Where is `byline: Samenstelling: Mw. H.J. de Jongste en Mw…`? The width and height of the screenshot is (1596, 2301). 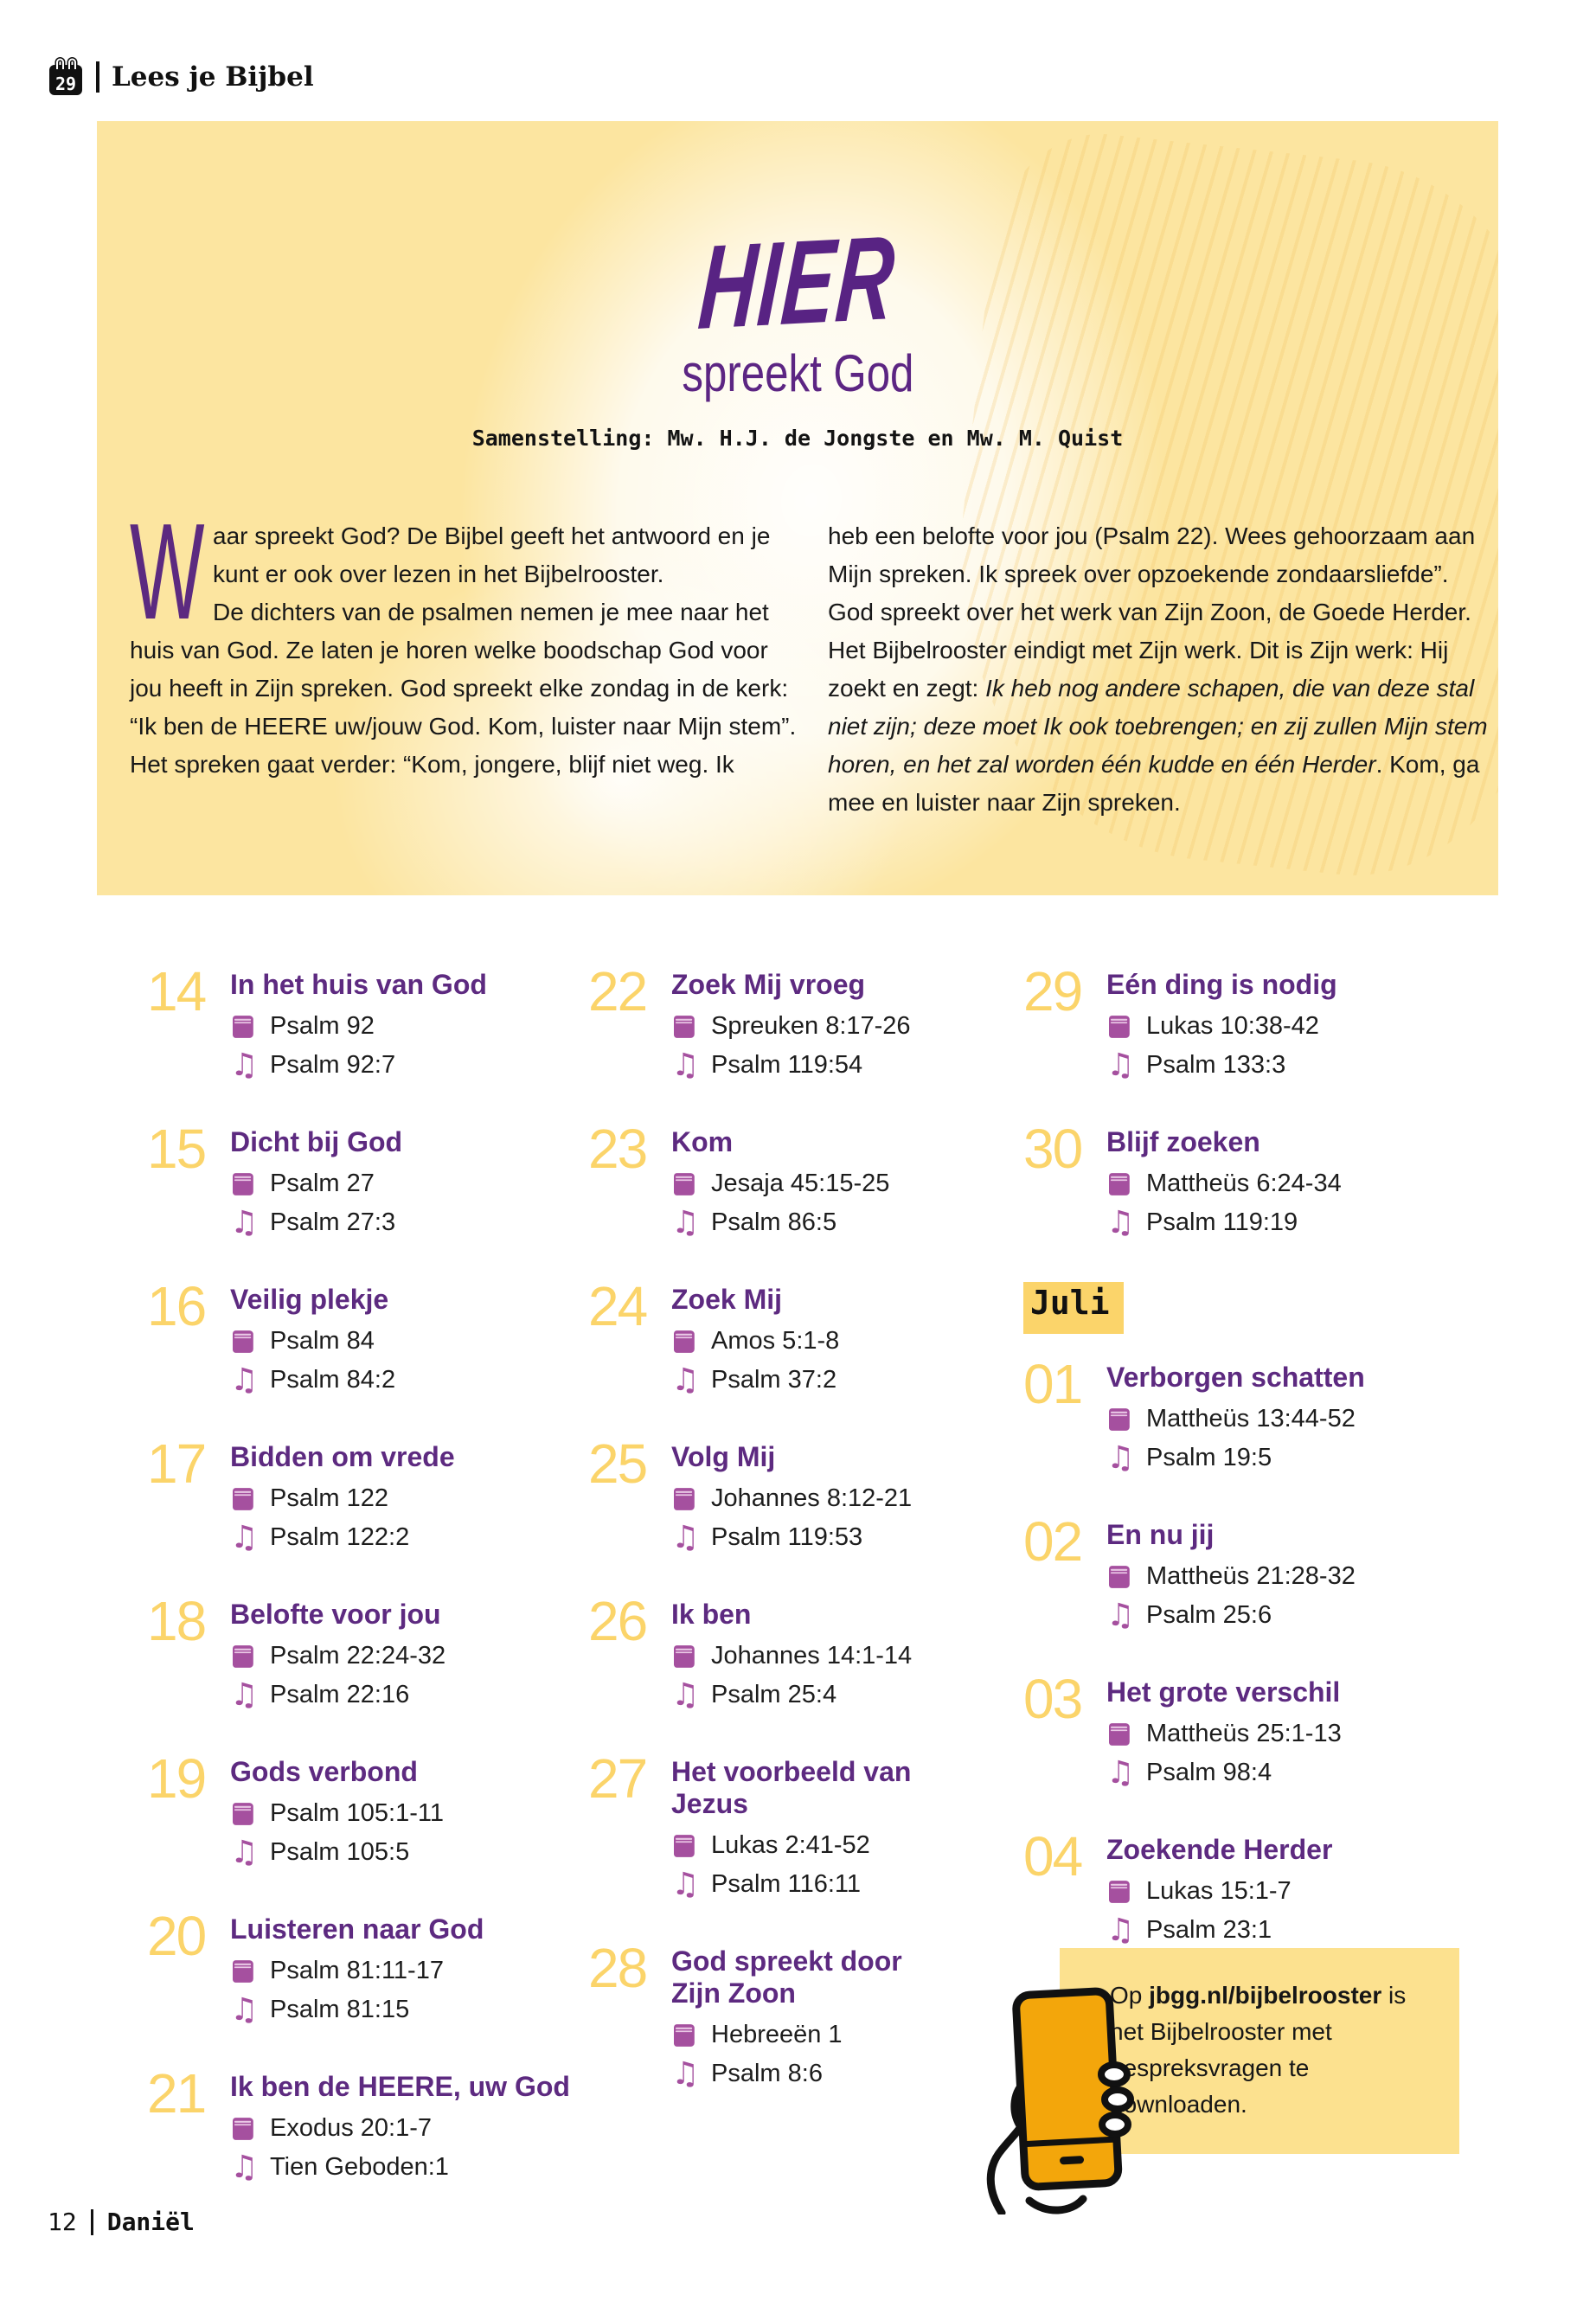 byline: Samenstelling: Mw. H.J. de Jongste en Mw… is located at coordinates (797, 438).